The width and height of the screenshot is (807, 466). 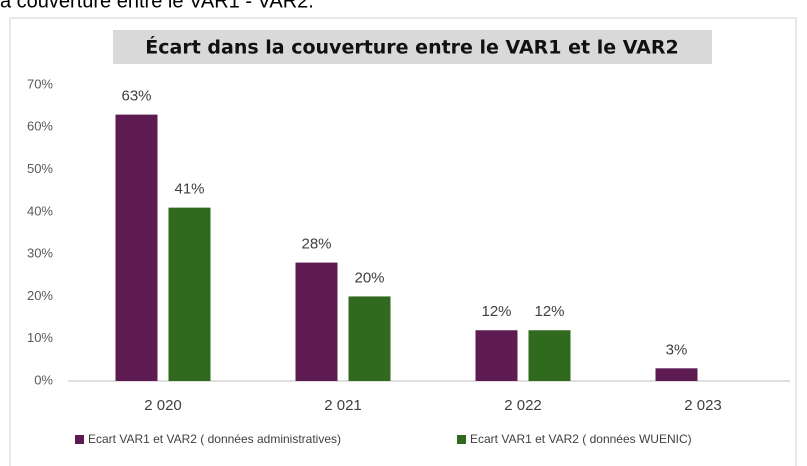 I want to click on y-tick-label: 10%, so click(x=40, y=337).